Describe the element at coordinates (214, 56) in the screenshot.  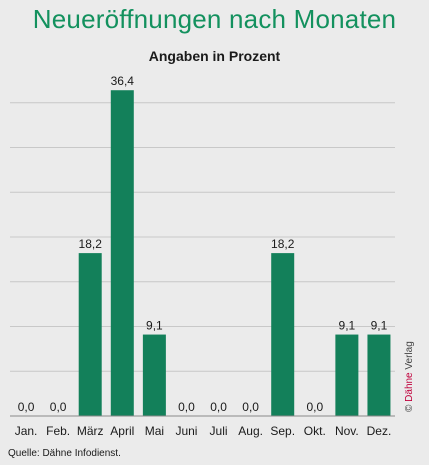
I see `chart-subtitle: Angaben in Prozent` at that location.